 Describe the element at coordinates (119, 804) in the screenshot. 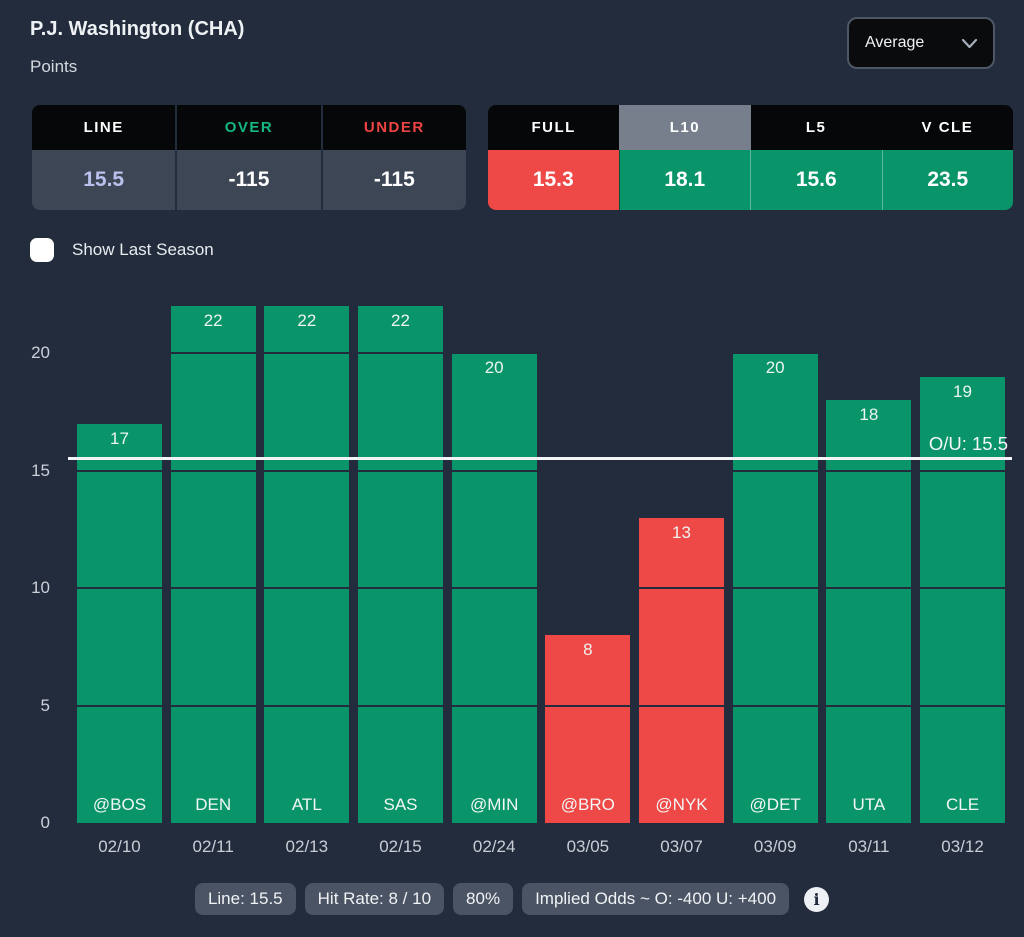

I see `bar-opponent-label: @BOS` at that location.